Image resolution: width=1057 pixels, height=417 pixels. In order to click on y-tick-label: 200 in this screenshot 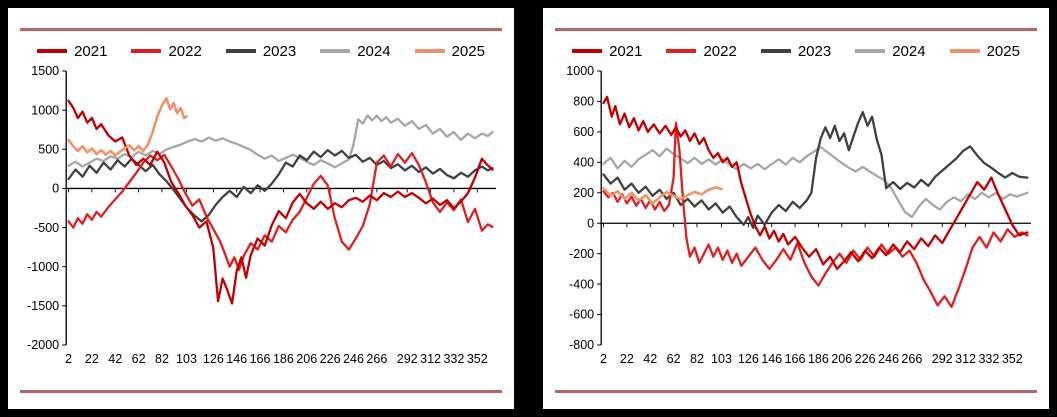, I will do `click(583, 193)`.